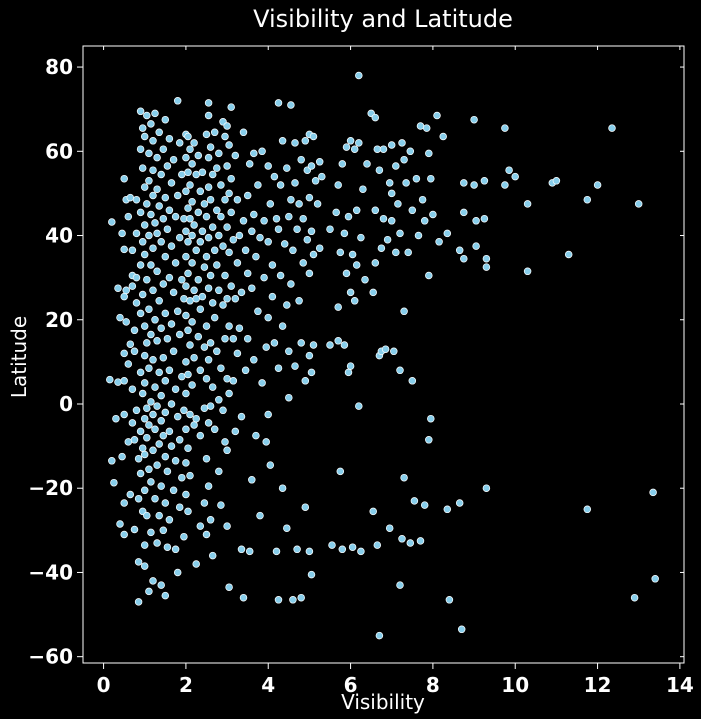 The width and height of the screenshot is (701, 719). What do you see at coordinates (383, 702) in the screenshot?
I see `x-axis-label: Visibility` at bounding box center [383, 702].